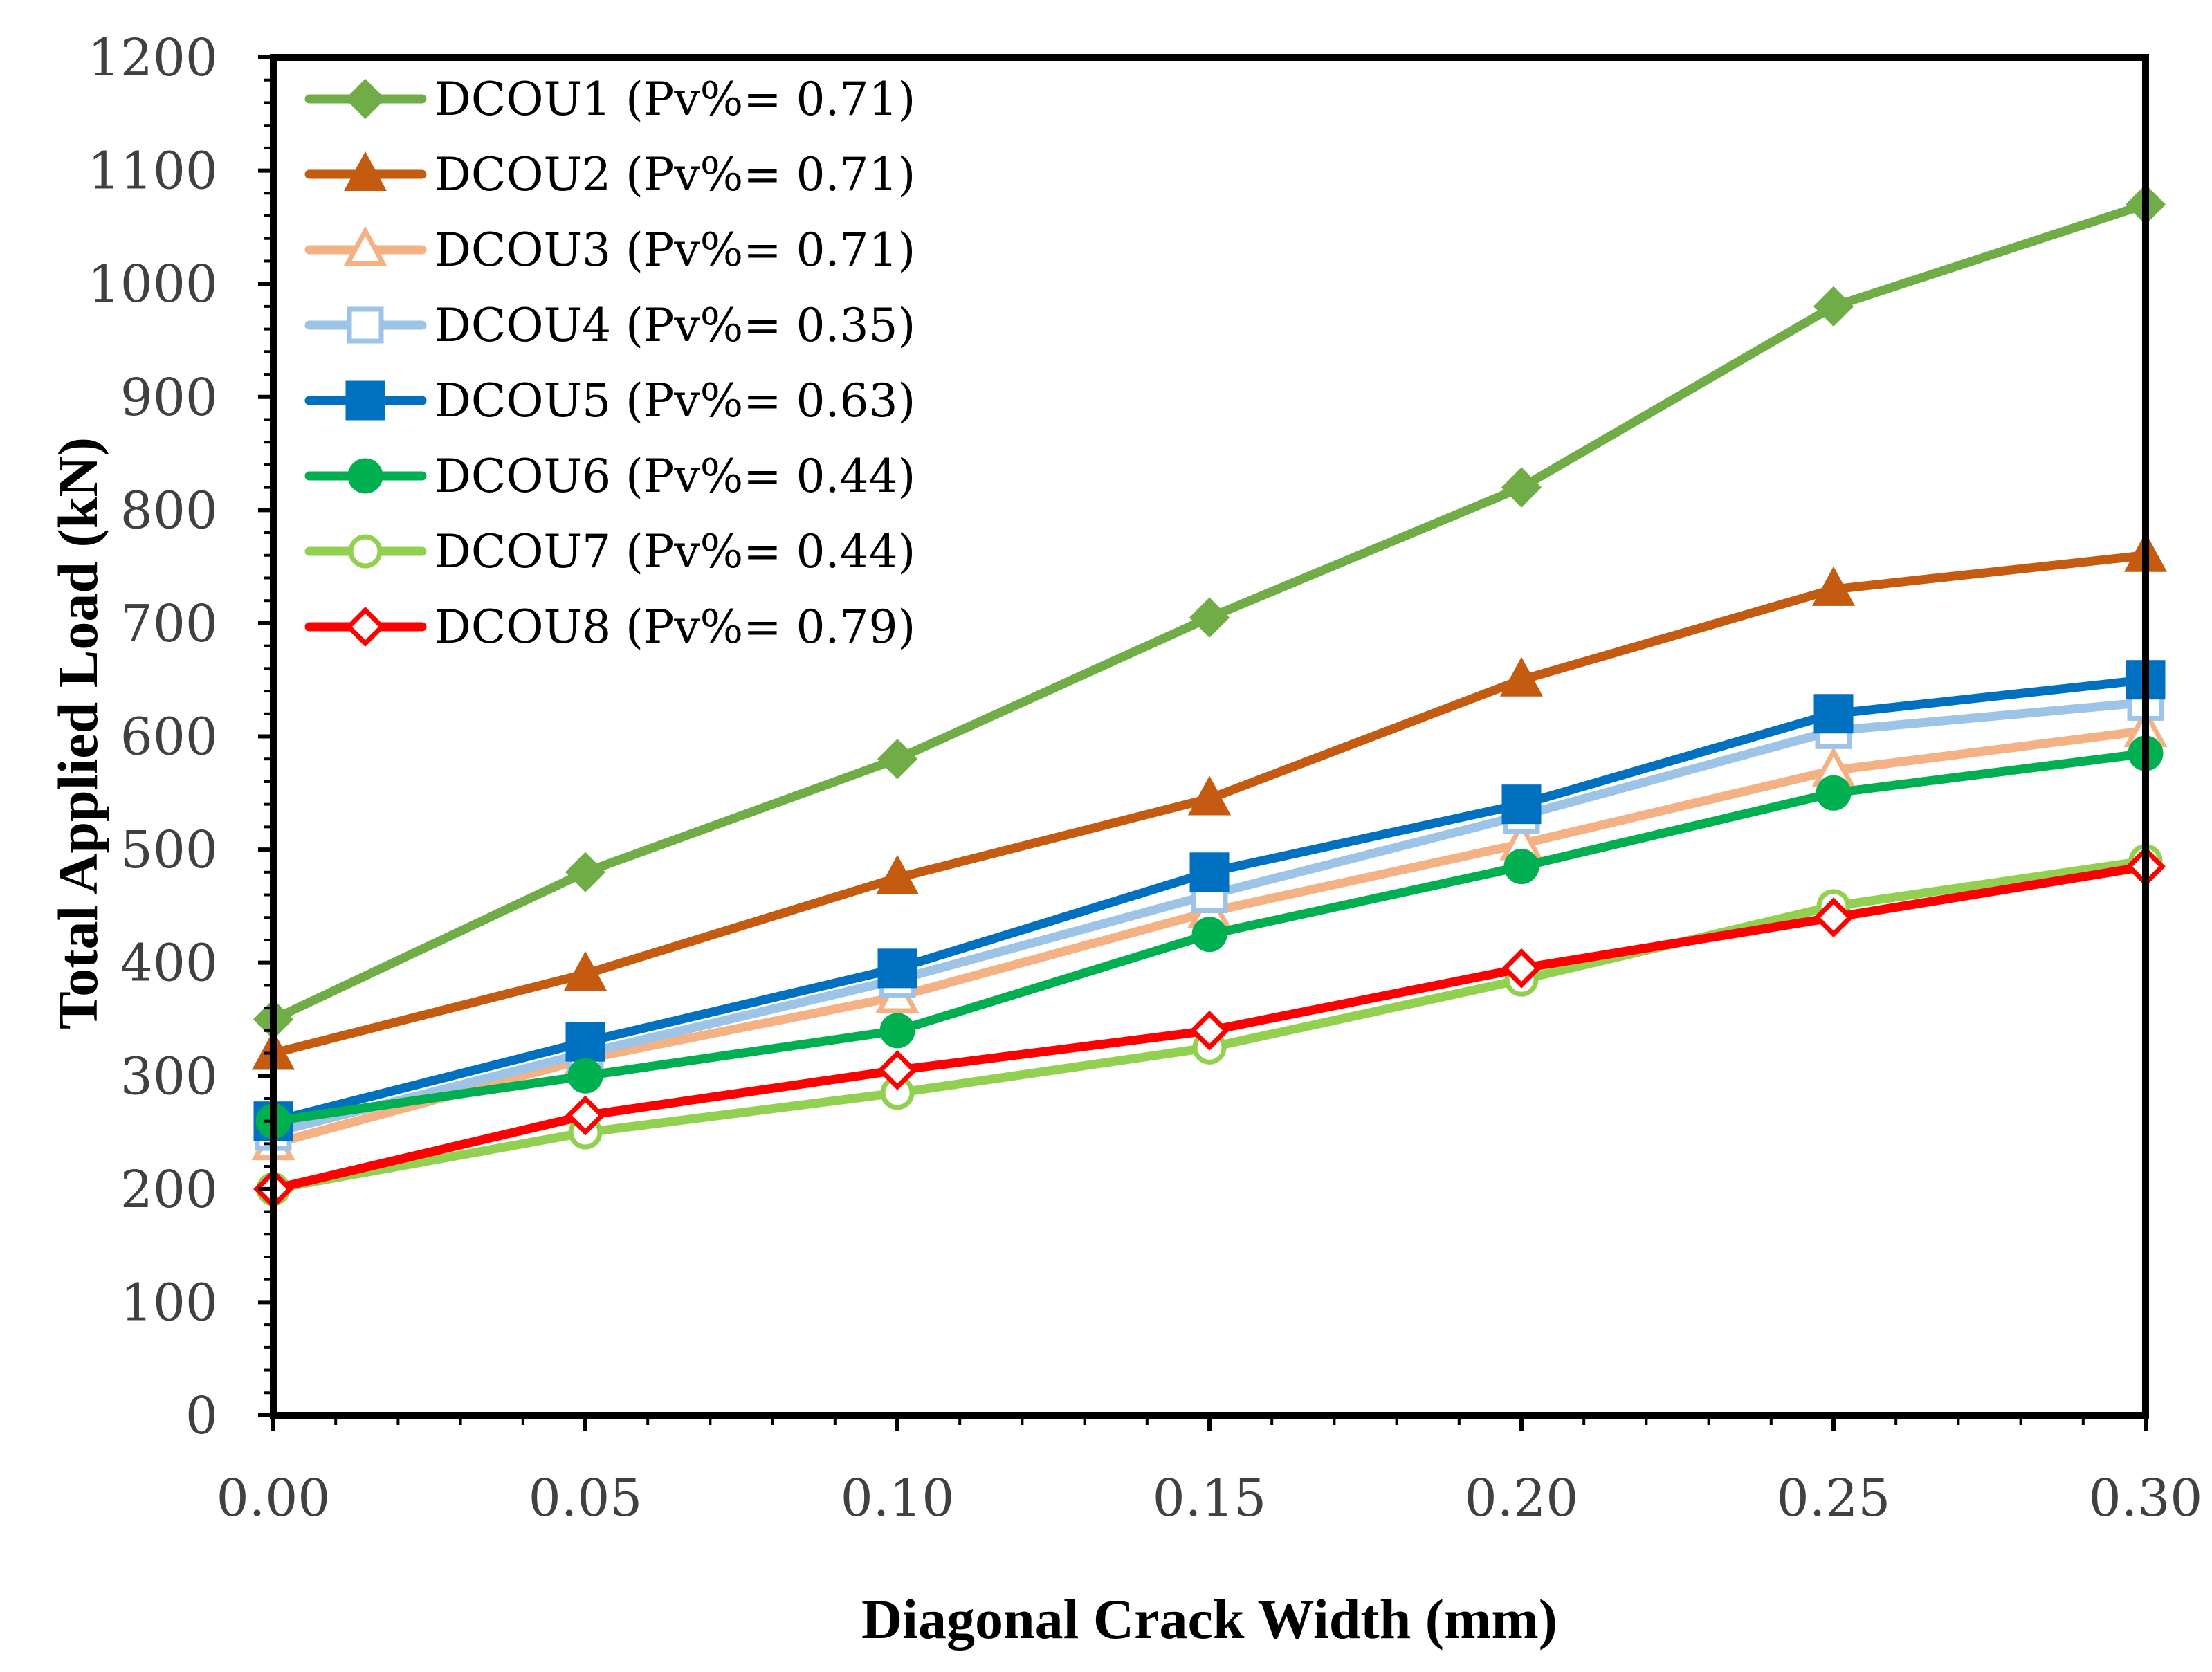 The image size is (2212, 1672). Describe the element at coordinates (153, 171) in the screenshot. I see `y-tick-label: 1100` at that location.